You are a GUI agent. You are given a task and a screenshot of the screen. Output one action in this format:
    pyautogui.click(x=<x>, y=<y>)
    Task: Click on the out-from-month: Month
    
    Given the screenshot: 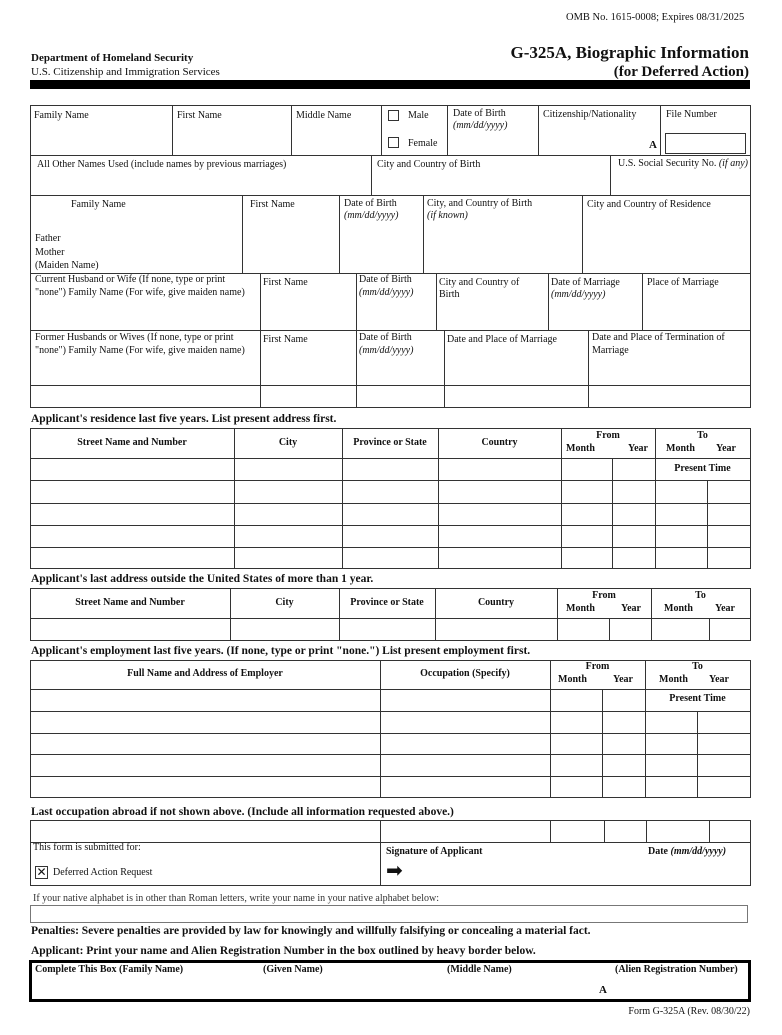 What is the action you would take?
    pyautogui.click(x=580, y=608)
    